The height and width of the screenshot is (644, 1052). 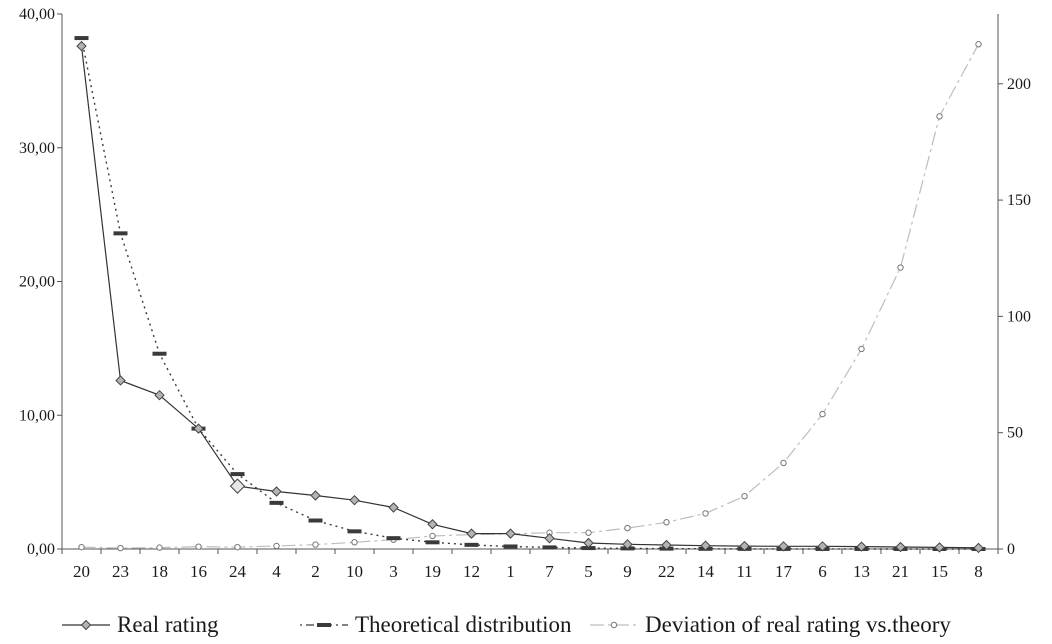 I want to click on legend-item-0: Real rating, so click(x=140, y=624).